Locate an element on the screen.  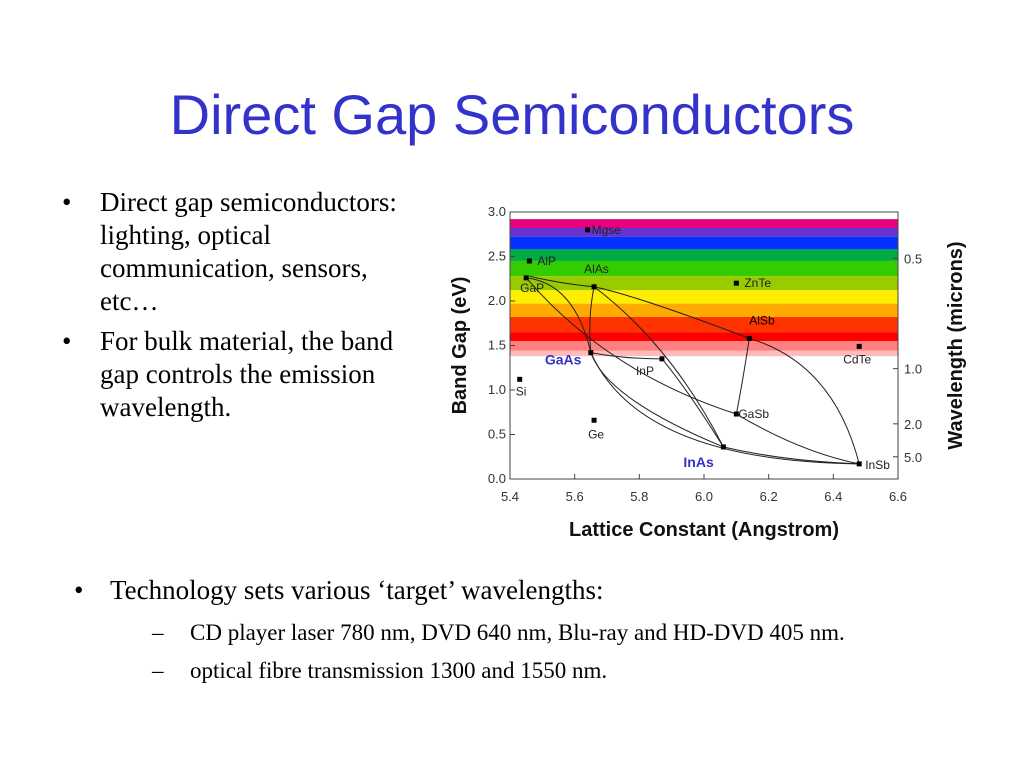
y-tick-label: 2.0 is located at coordinates (497, 300).